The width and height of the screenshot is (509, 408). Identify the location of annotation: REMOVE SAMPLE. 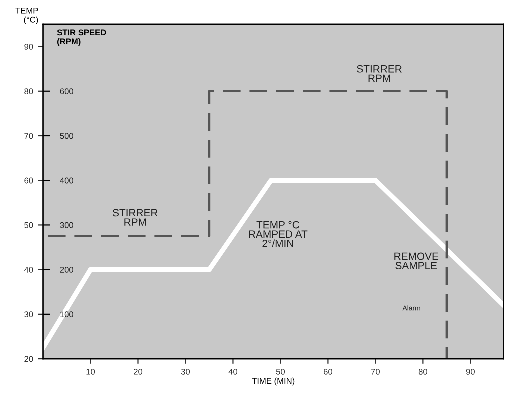
(416, 261).